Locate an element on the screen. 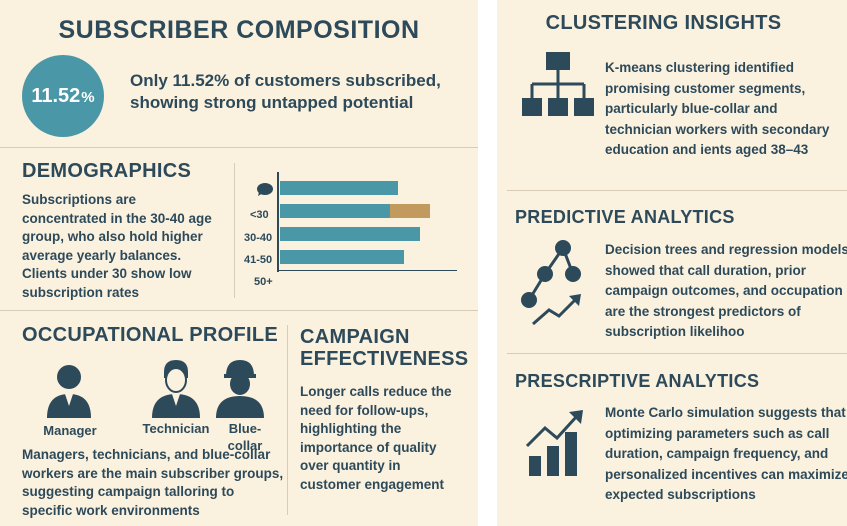 This screenshot has width=847, height=526. growth-chart-icon is located at coordinates (554, 443).